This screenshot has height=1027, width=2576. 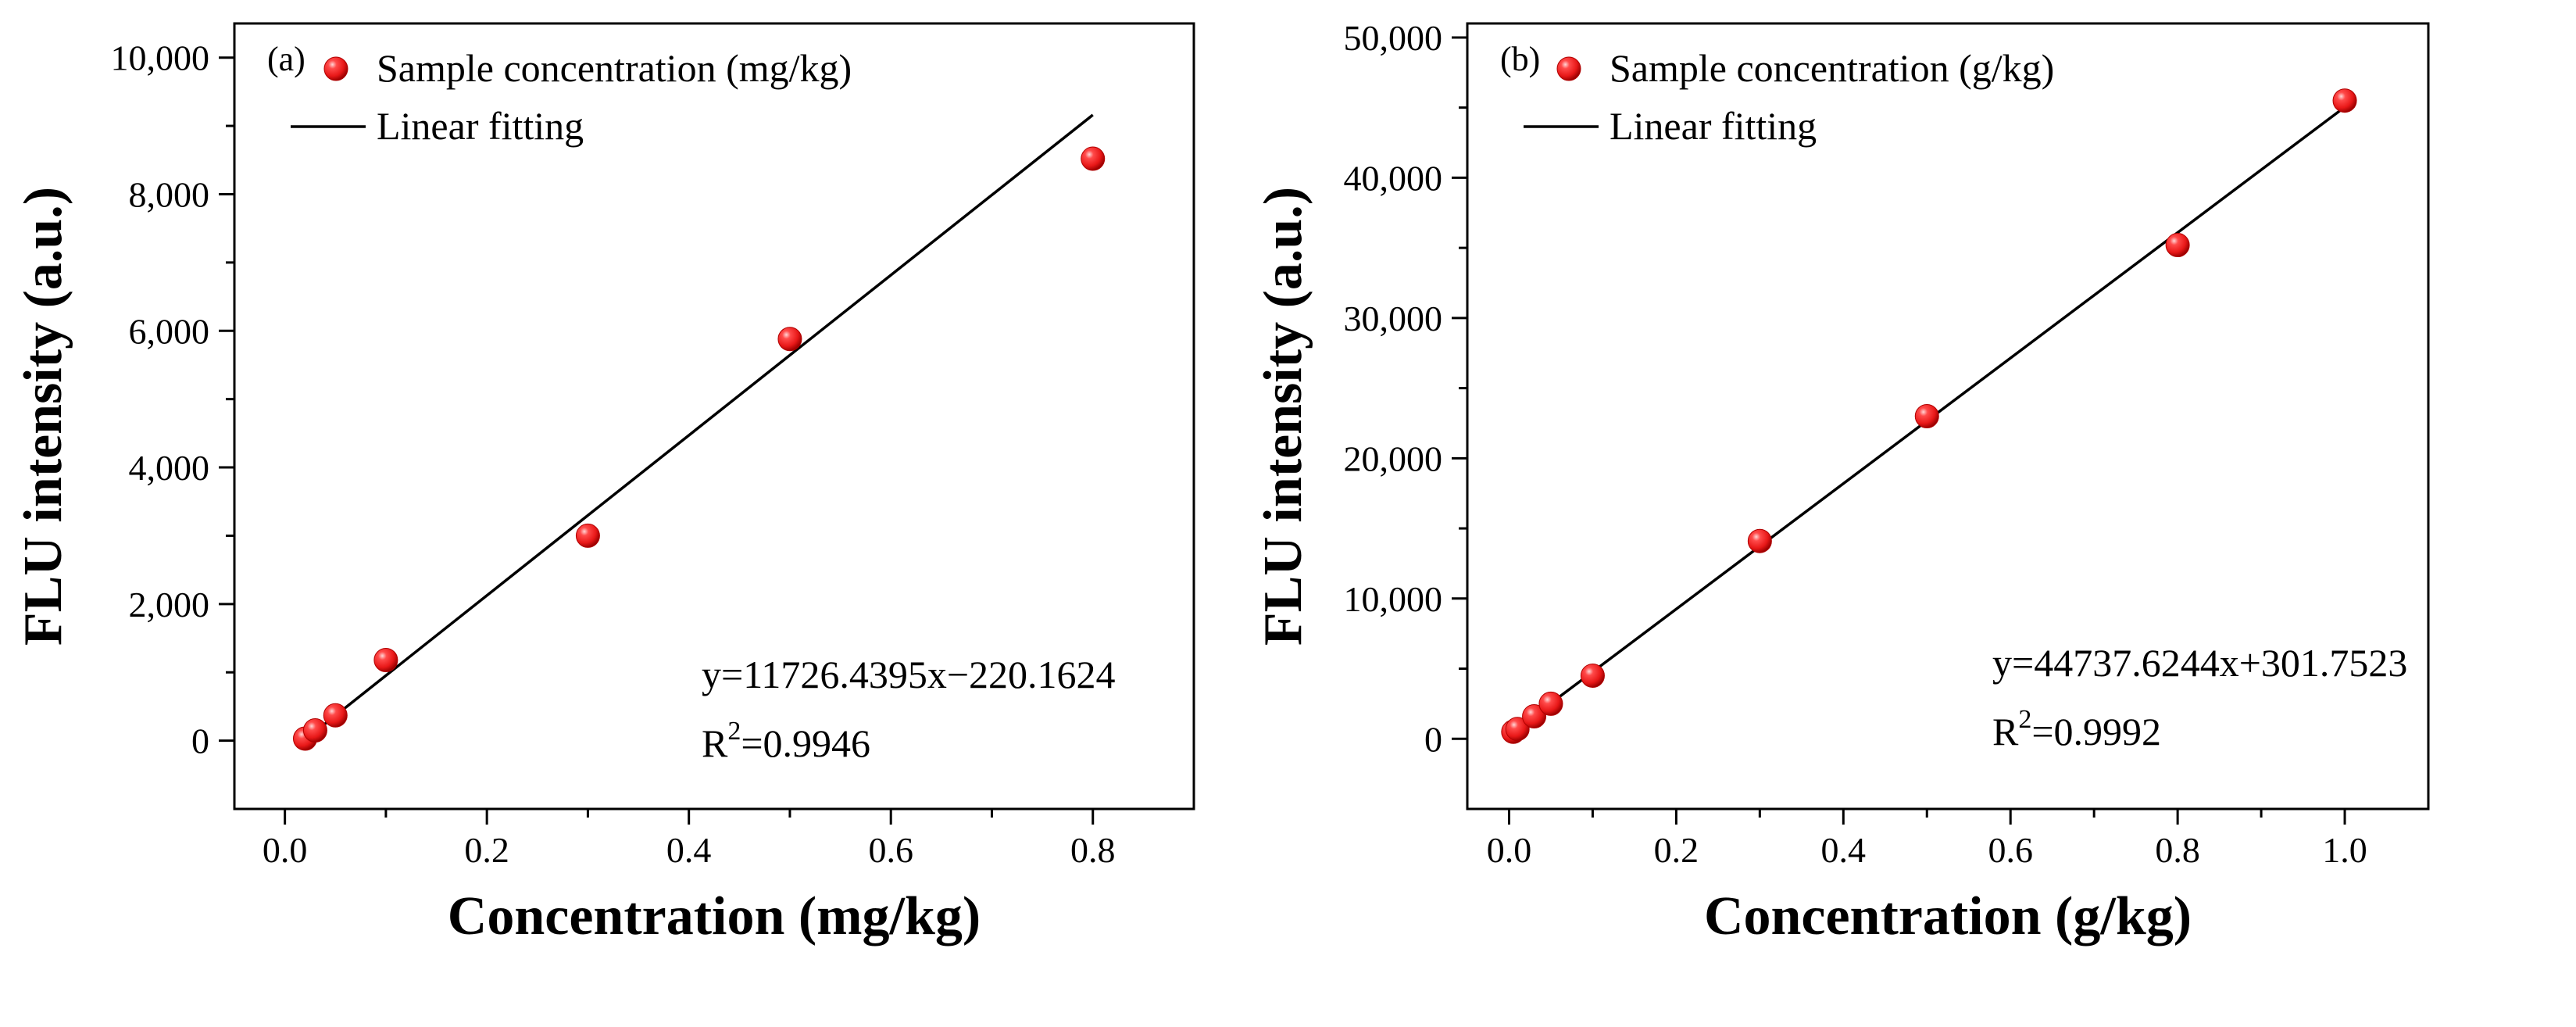 What do you see at coordinates (2096, 731) in the screenshot?
I see `r-squared-value: =0.9992` at bounding box center [2096, 731].